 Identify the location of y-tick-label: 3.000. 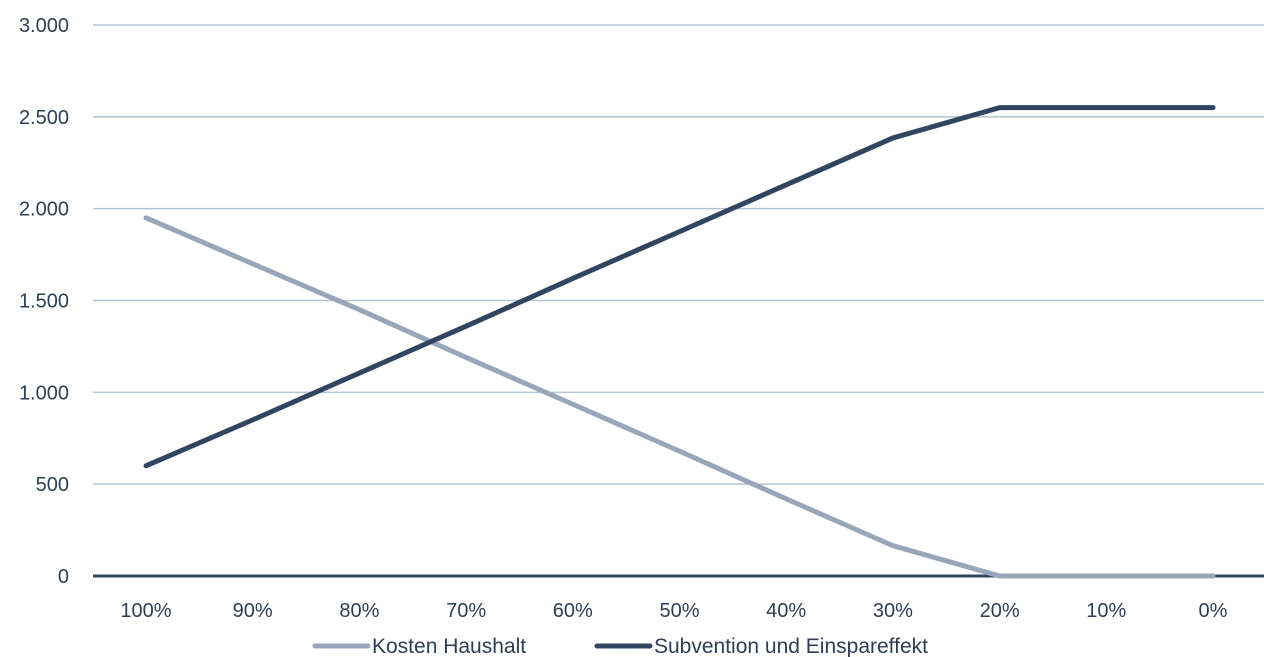
(44, 26).